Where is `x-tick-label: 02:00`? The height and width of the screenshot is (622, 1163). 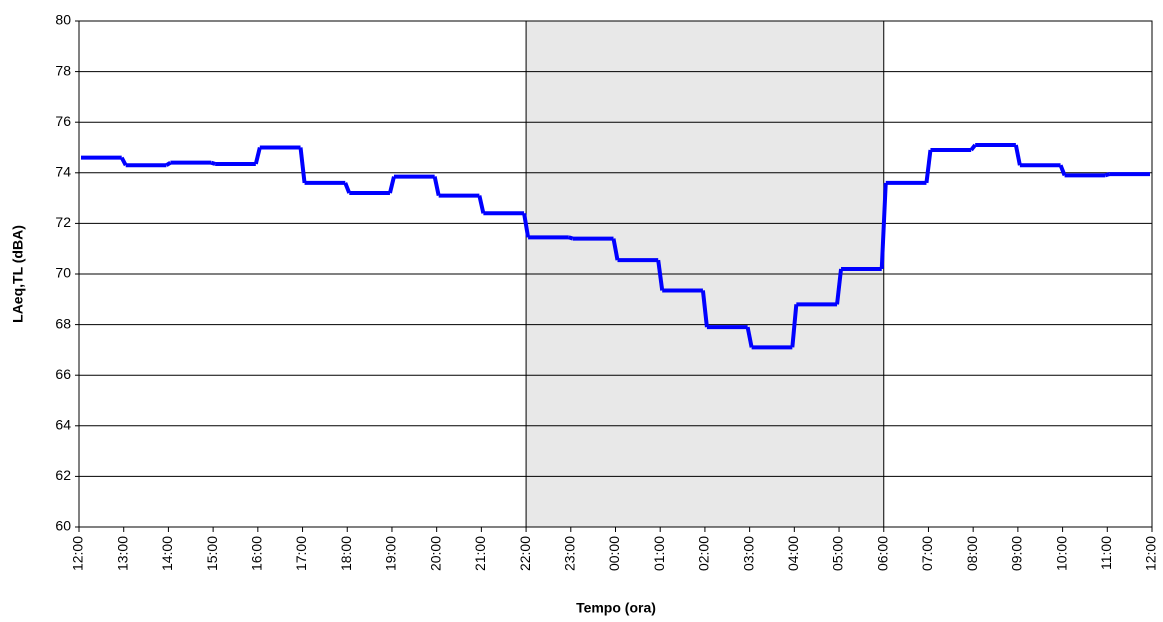 x-tick-label: 02:00 is located at coordinates (704, 553).